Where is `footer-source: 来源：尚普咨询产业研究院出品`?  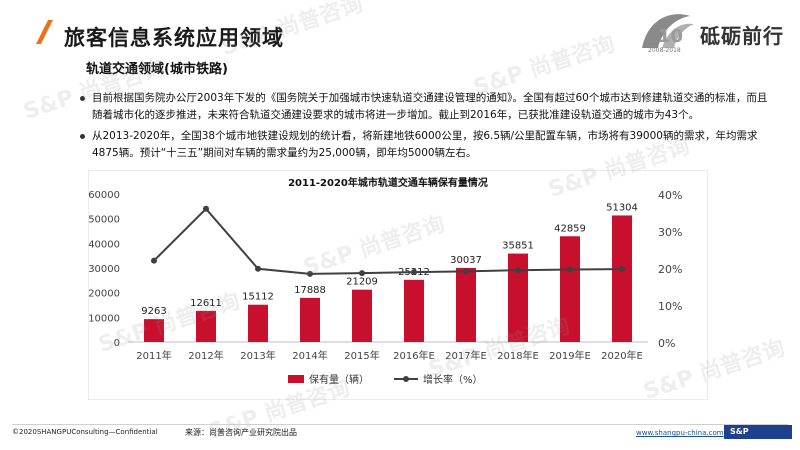 footer-source: 来源：尚普咨询产业研究院出品 is located at coordinates (241, 432).